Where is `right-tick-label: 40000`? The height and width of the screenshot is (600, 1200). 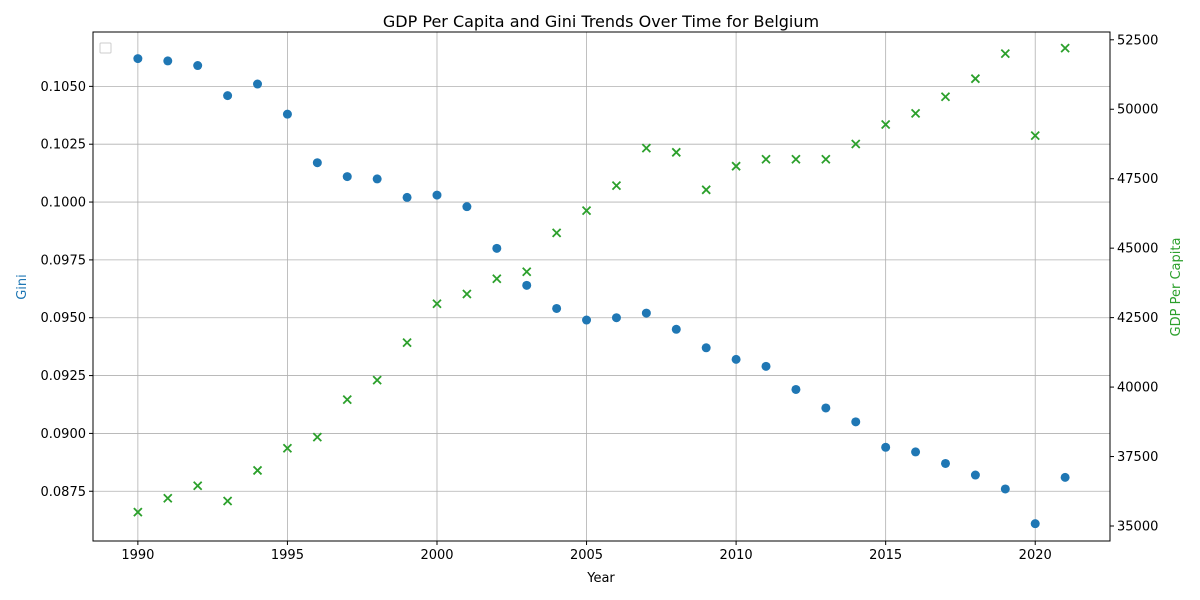 right-tick-label: 40000 is located at coordinates (1137, 388).